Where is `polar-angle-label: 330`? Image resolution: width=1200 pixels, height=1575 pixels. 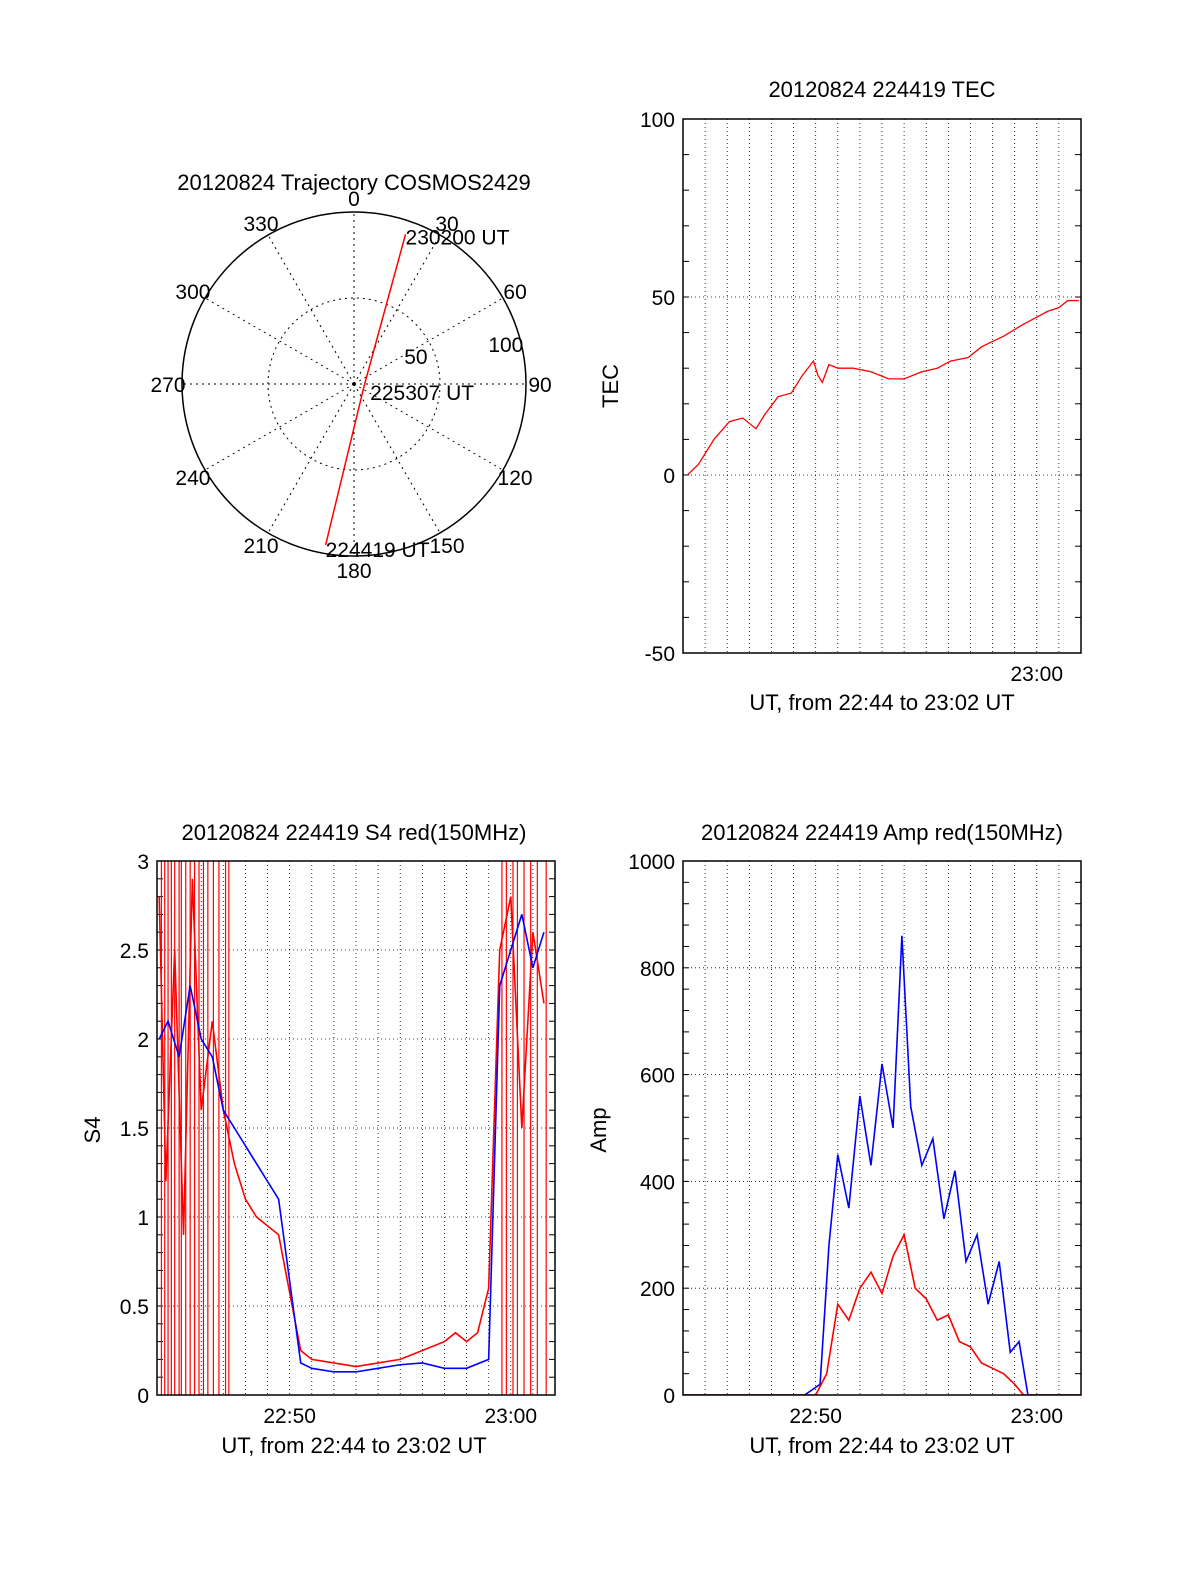
polar-angle-label: 330 is located at coordinates (260, 224).